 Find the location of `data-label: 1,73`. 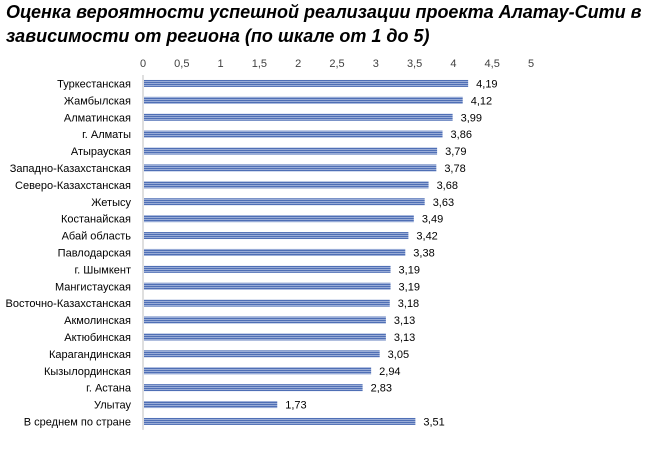

data-label: 1,73 is located at coordinates (295, 406).